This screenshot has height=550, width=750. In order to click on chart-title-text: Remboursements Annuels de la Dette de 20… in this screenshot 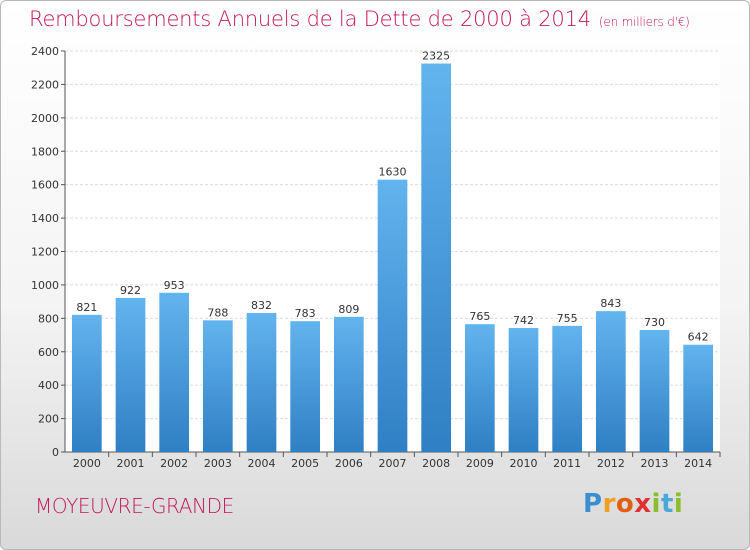, I will do `click(310, 19)`.